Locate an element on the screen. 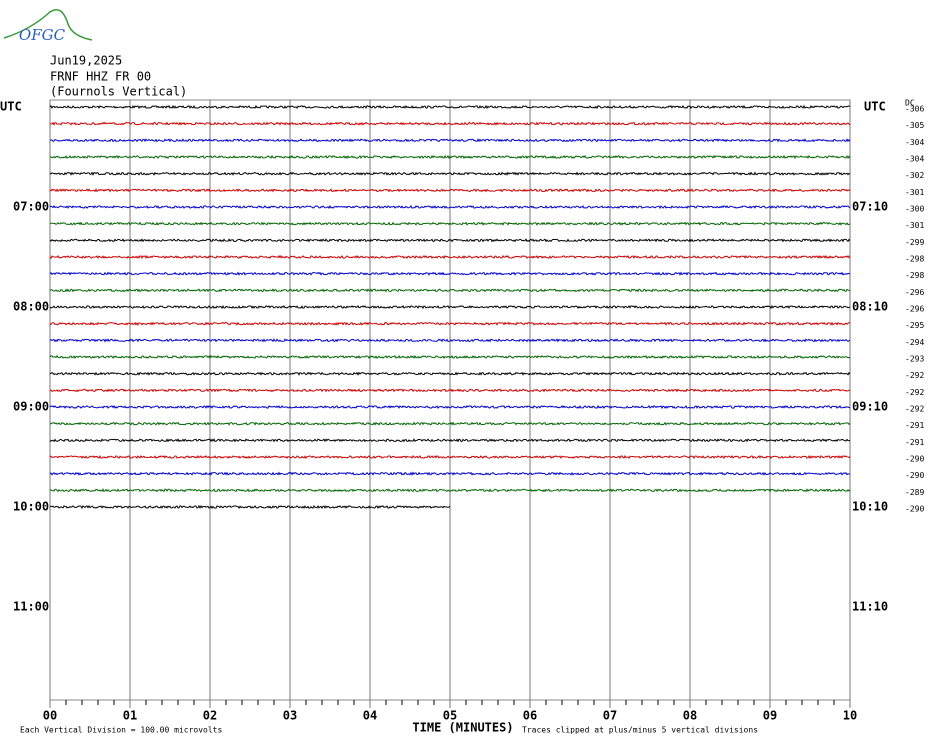 This screenshot has height=744, width=930. hour-label: 08:00 is located at coordinates (31, 307).